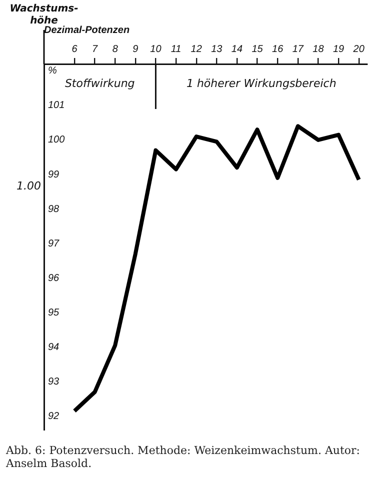 This screenshot has height=480, width=381. Describe the element at coordinates (54, 244) in the screenshot. I see `y-tick-label: 97` at that location.